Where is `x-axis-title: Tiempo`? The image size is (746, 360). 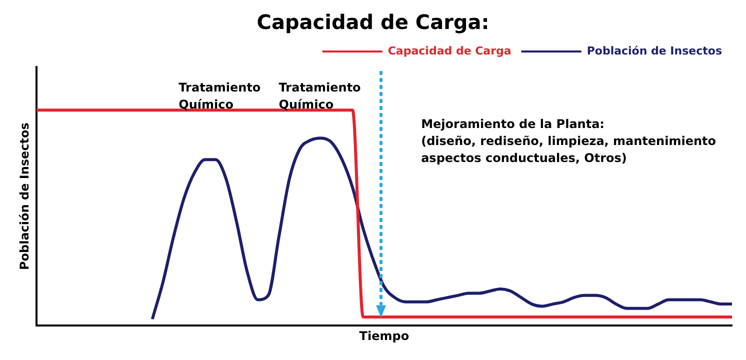
x-axis-title: Tiempo is located at coordinates (384, 335).